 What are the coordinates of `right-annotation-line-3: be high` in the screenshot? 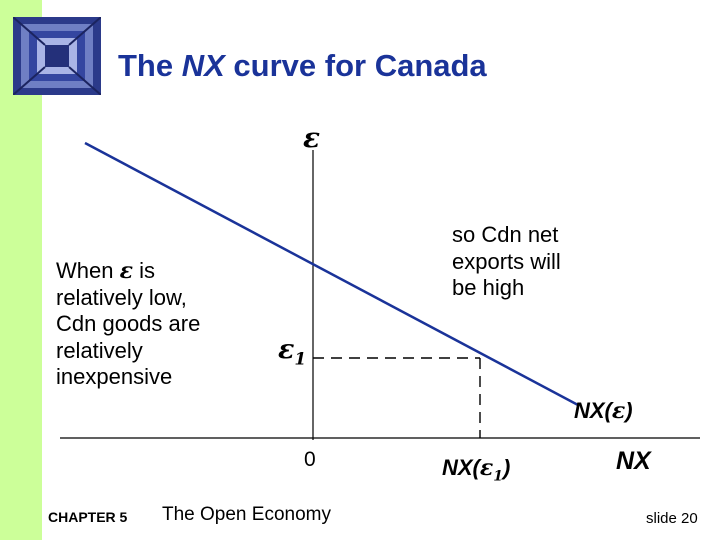 It's located at (488, 287).